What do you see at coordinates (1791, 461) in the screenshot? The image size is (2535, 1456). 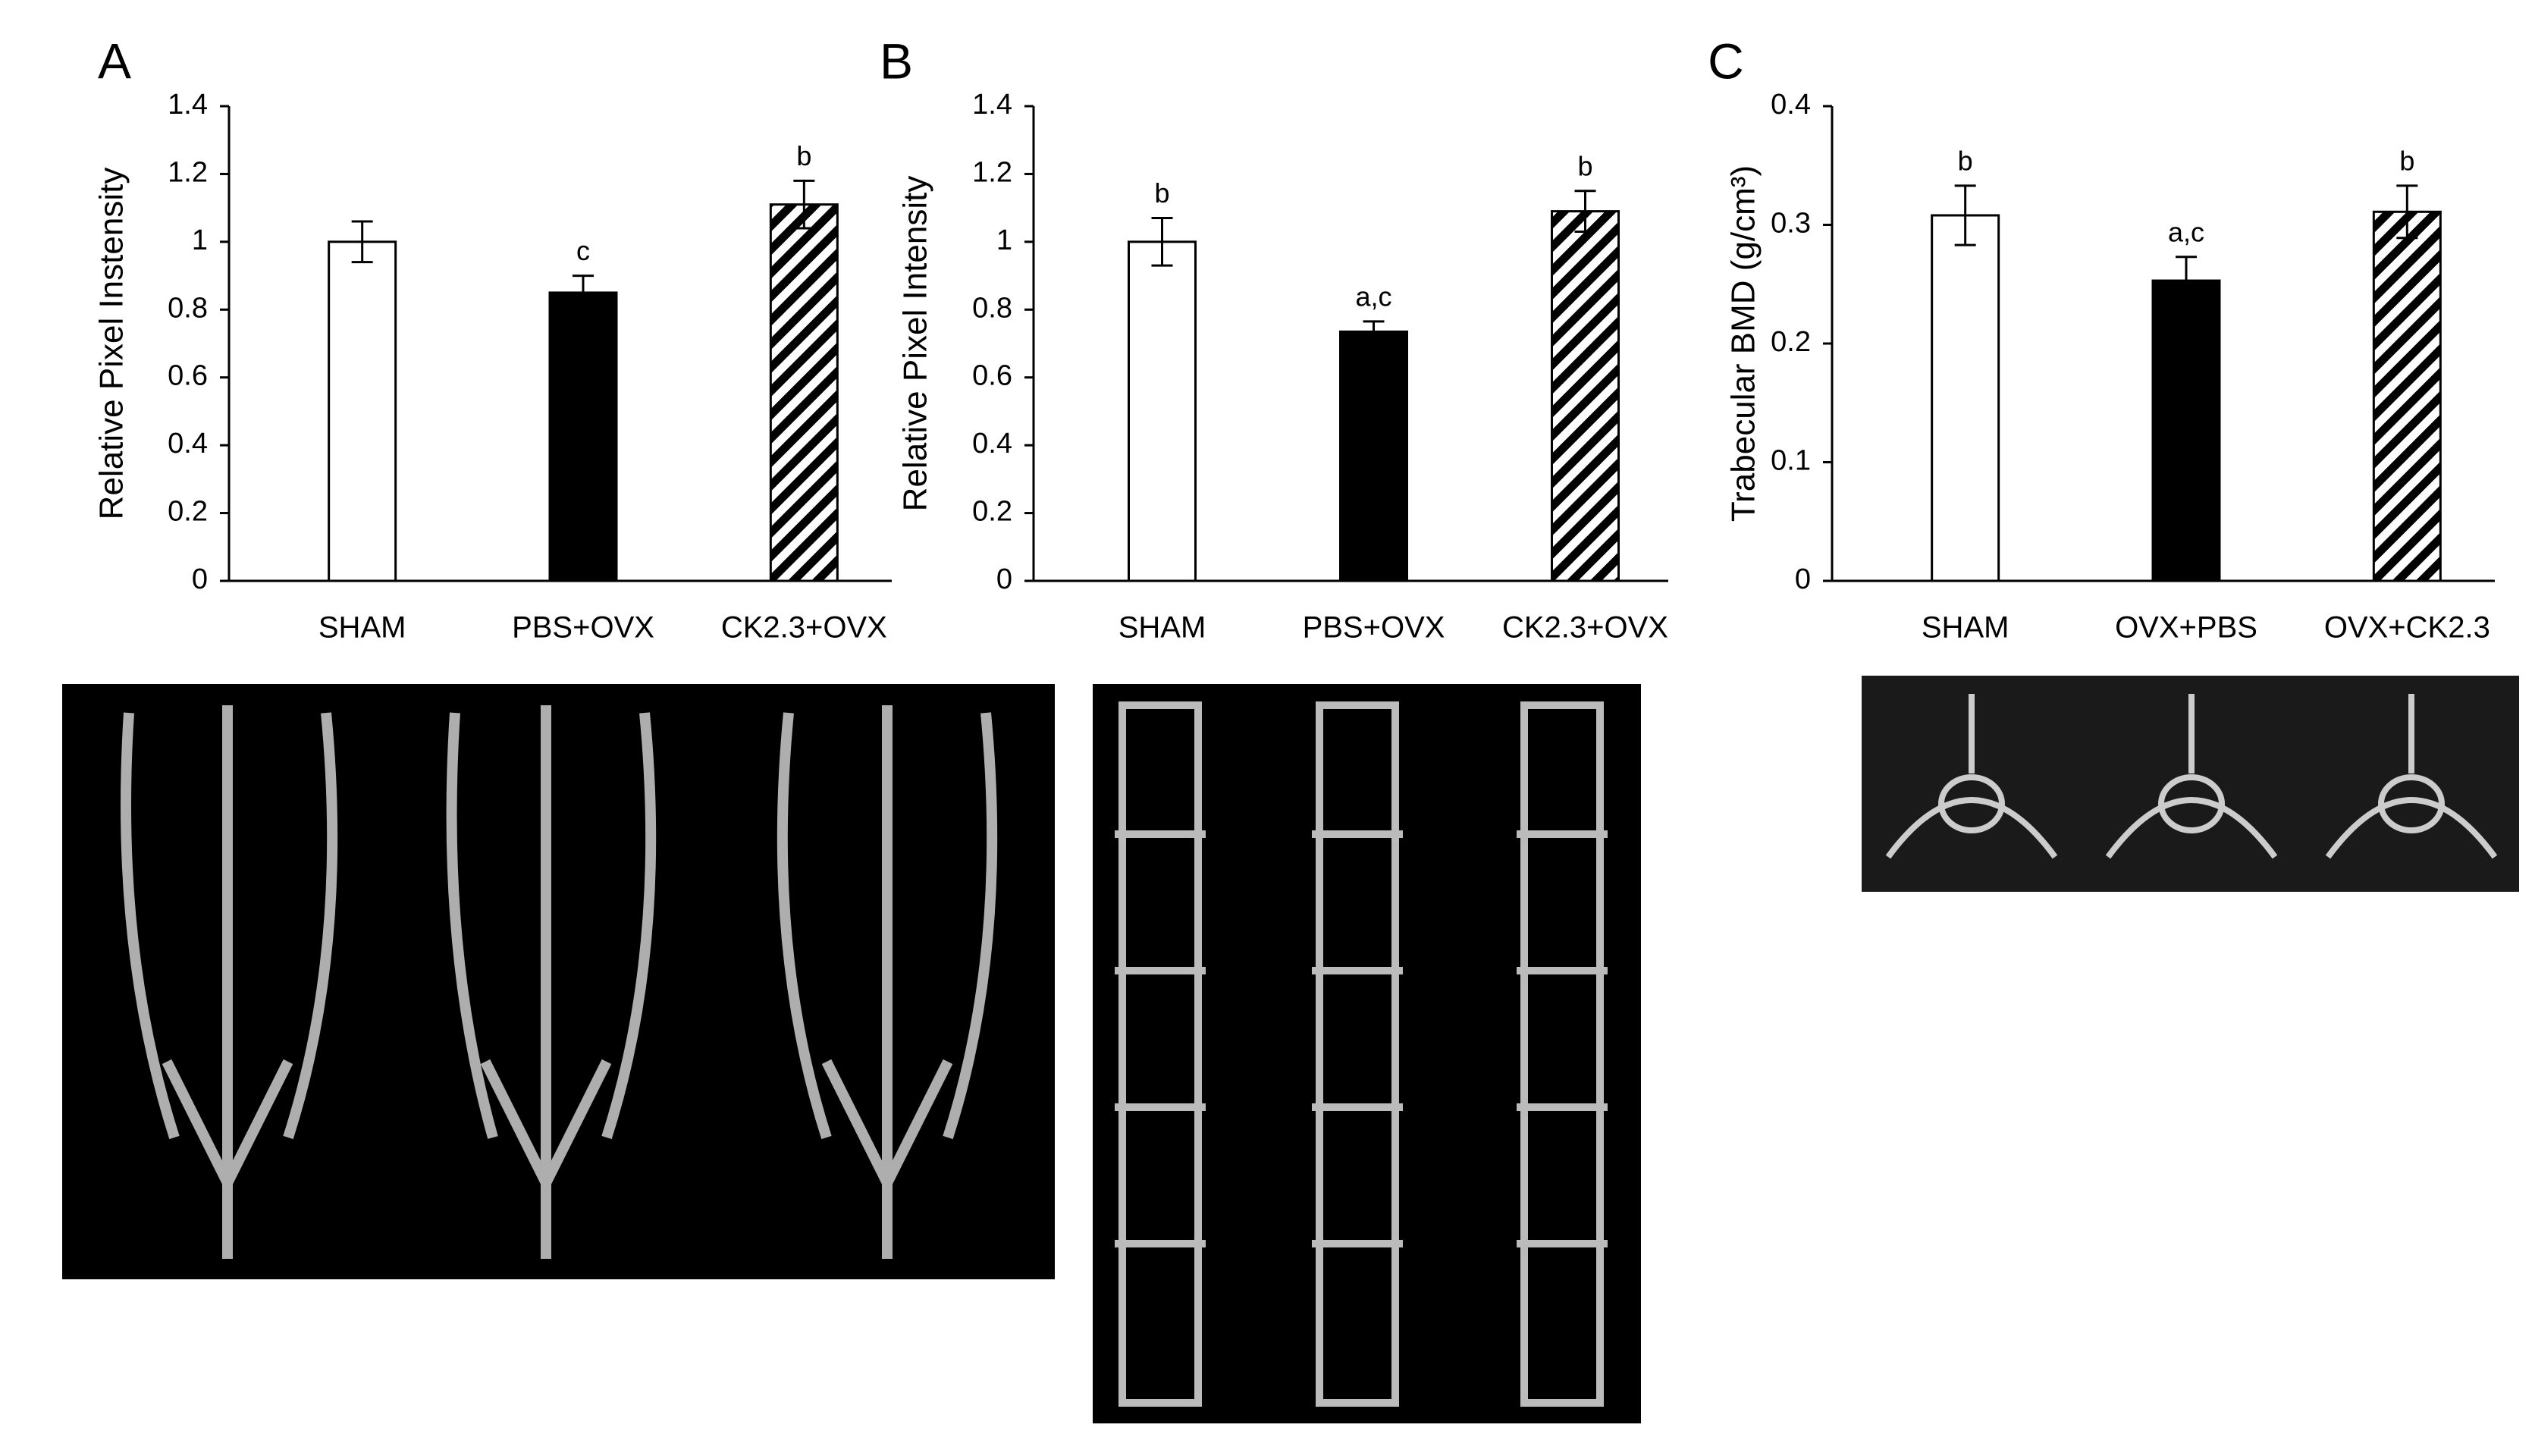 I see `y-tick-label: 0.1` at bounding box center [1791, 461].